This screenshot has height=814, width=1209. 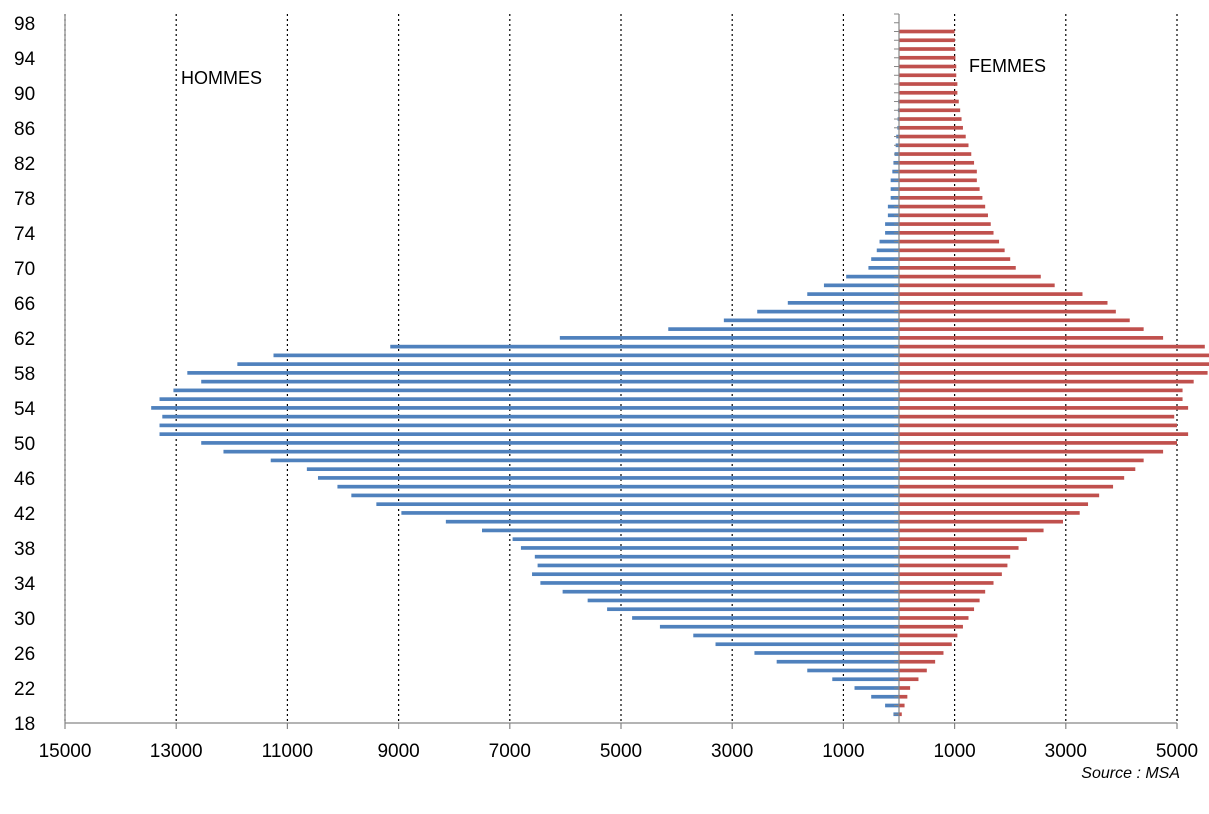 I want to click on x-tick-label-4: 7000, so click(x=510, y=751).